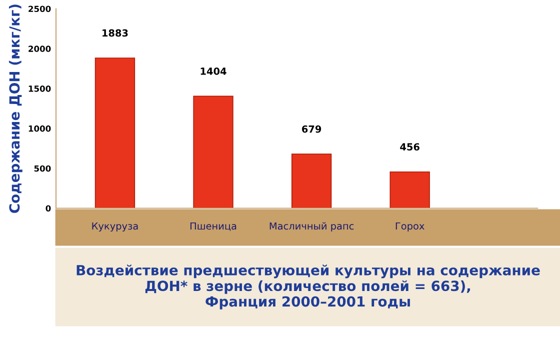  What do you see at coordinates (39, 89) in the screenshot?
I see `y-tick-label: 1500` at bounding box center [39, 89].